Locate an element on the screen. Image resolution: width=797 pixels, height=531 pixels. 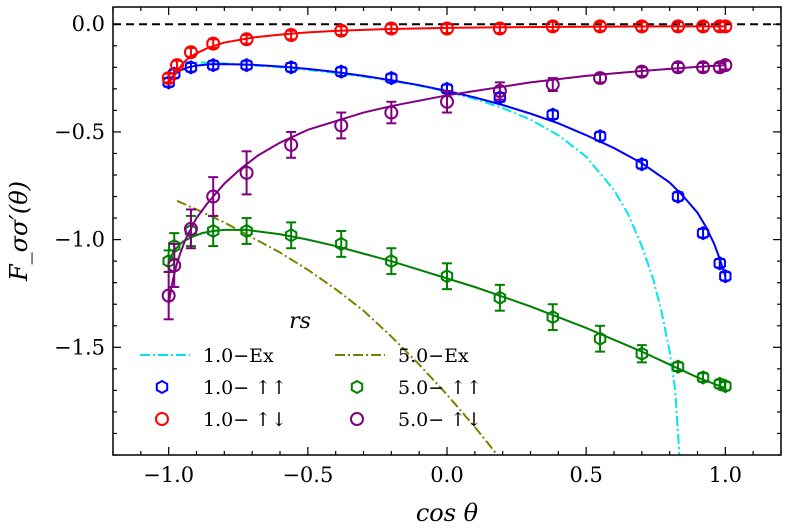
x-tick-label: 0.0 is located at coordinates (446, 475).